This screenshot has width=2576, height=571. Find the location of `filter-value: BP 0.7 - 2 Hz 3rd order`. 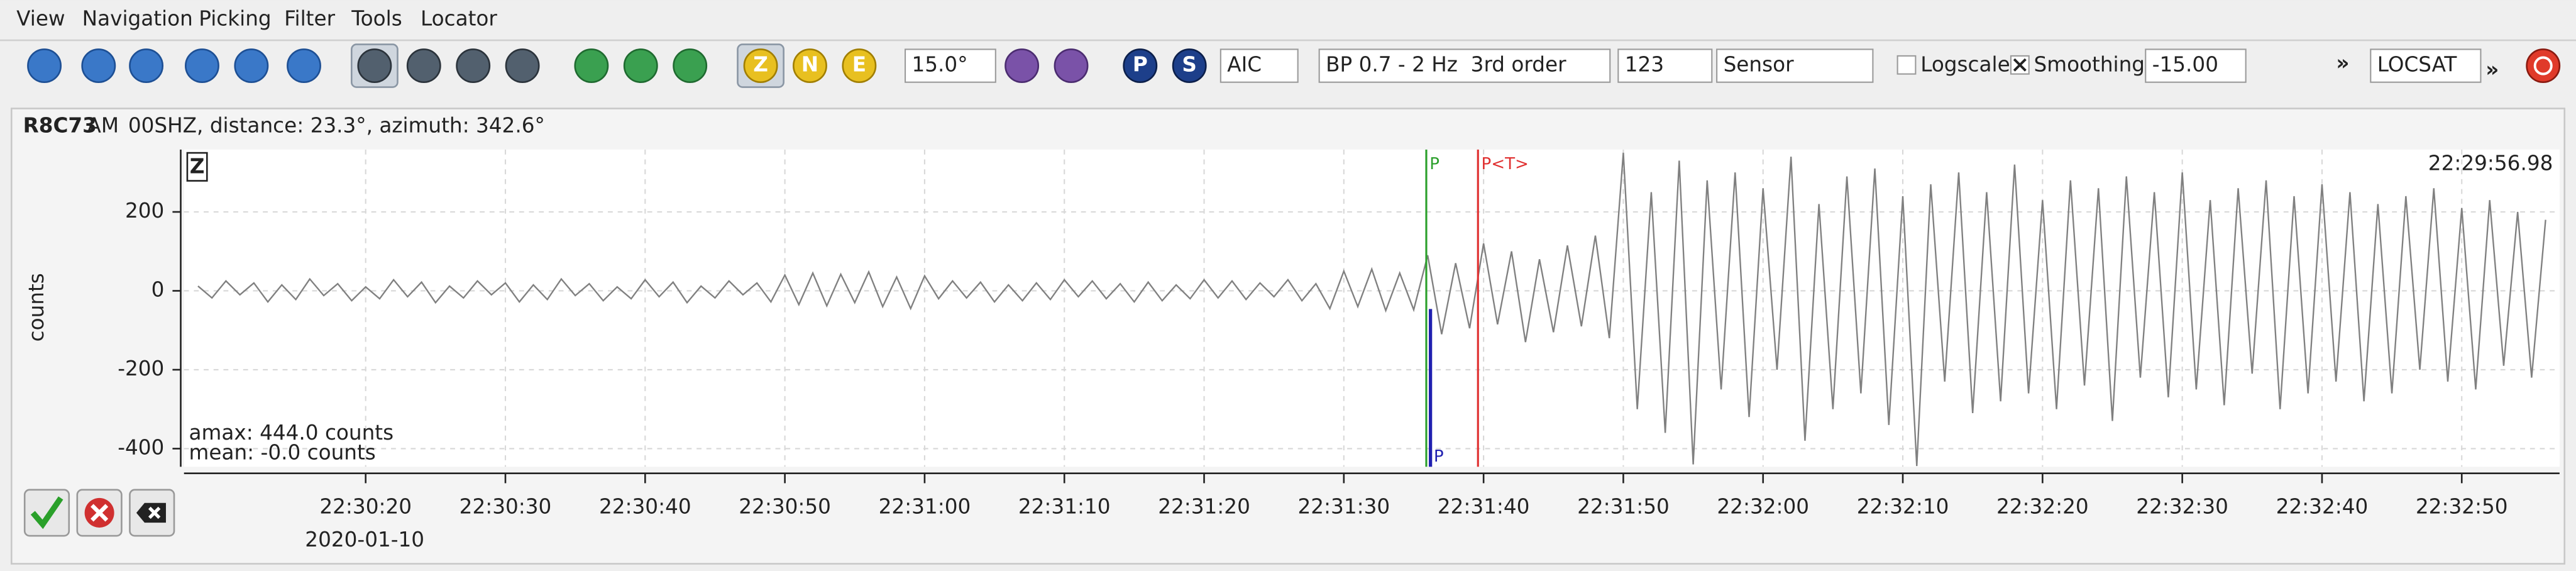

filter-value: BP 0.7 - 2 Hz 3rd order is located at coordinates (1446, 65).